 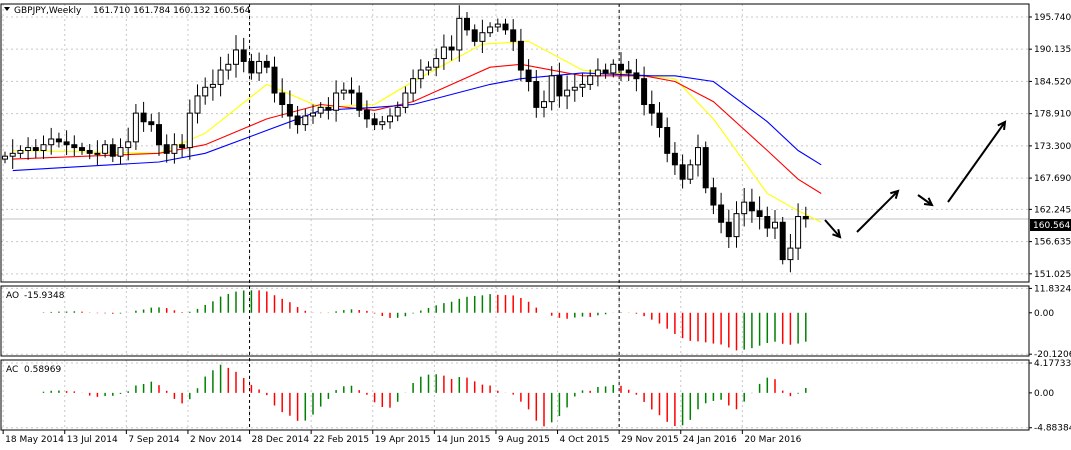 I want to click on arrow-shaft, so click(x=832, y=228).